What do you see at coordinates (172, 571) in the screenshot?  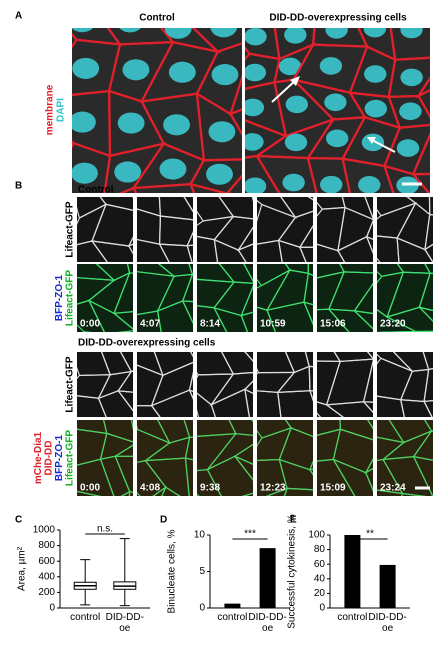 I see `y-axis-label: Binucleate cells, %` at bounding box center [172, 571].